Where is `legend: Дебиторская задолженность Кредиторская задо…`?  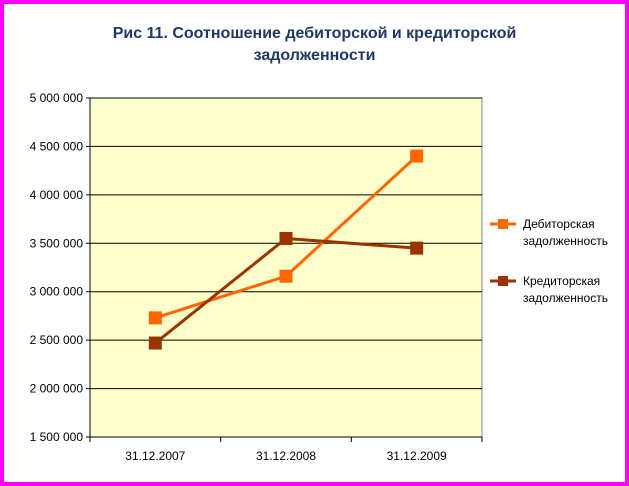 legend: Дебиторская задолженность Кредиторская задо… is located at coordinates (549, 261).